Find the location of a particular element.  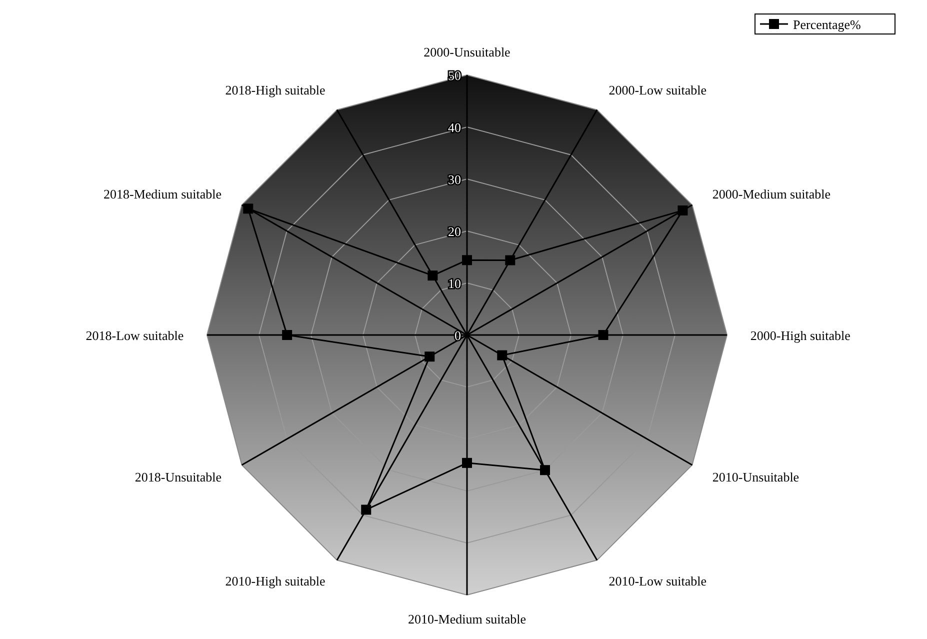

spoke-label: 2010-Medium suitable is located at coordinates (467, 618).